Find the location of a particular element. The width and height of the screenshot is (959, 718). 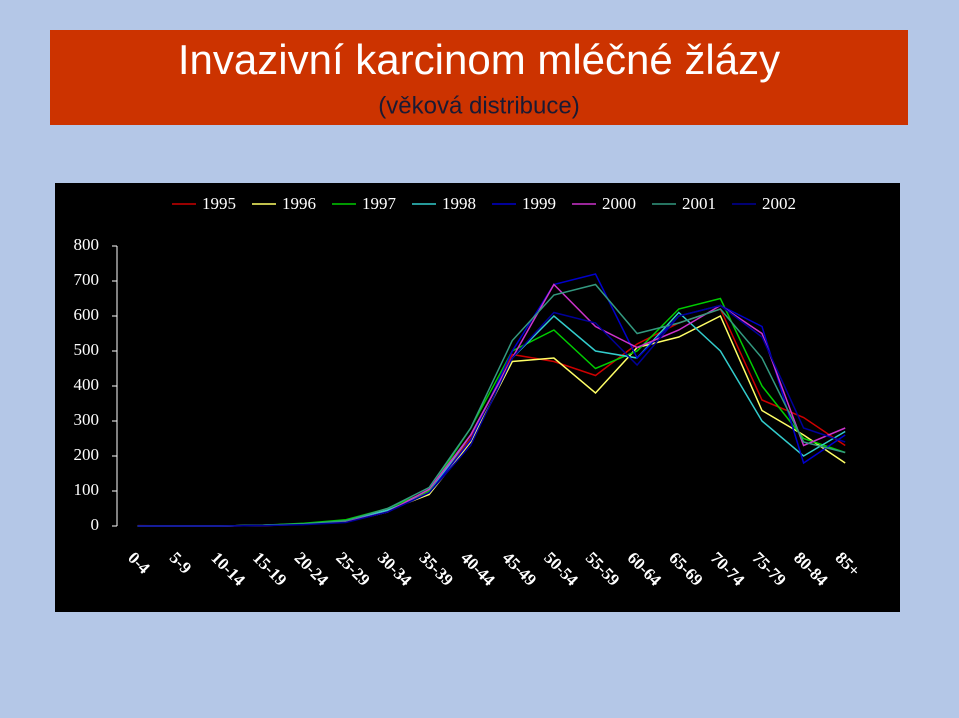

title-banner is located at coordinates (479, 77).